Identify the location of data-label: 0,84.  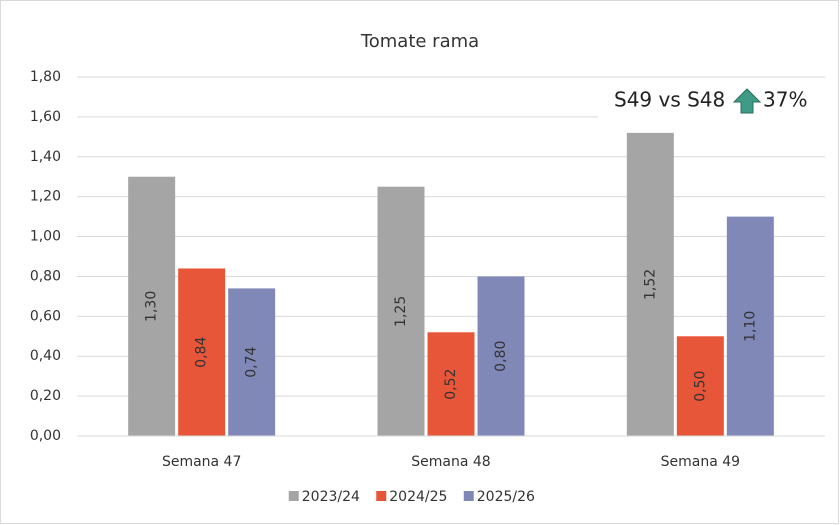
(202, 352).